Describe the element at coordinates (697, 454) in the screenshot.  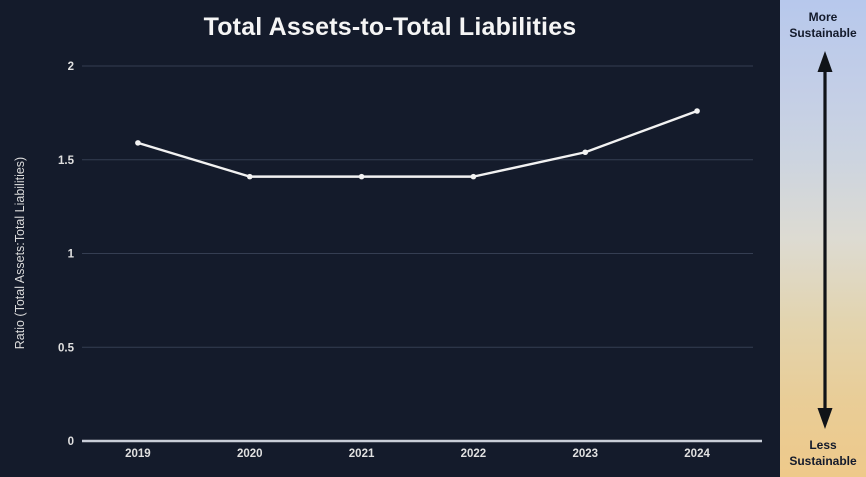
I see `x-tick-label: 2024` at that location.